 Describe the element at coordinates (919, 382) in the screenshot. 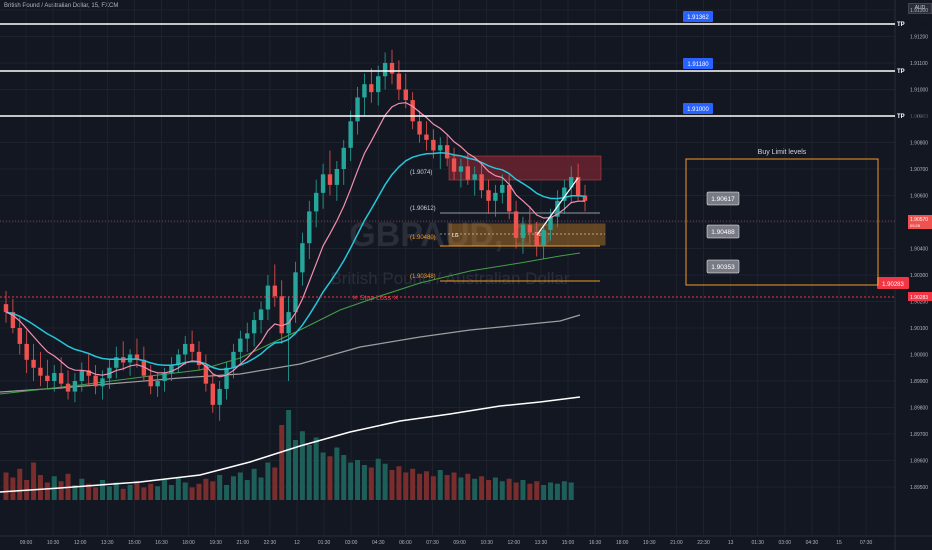

I see `y-tick-label: 1.89900` at that location.